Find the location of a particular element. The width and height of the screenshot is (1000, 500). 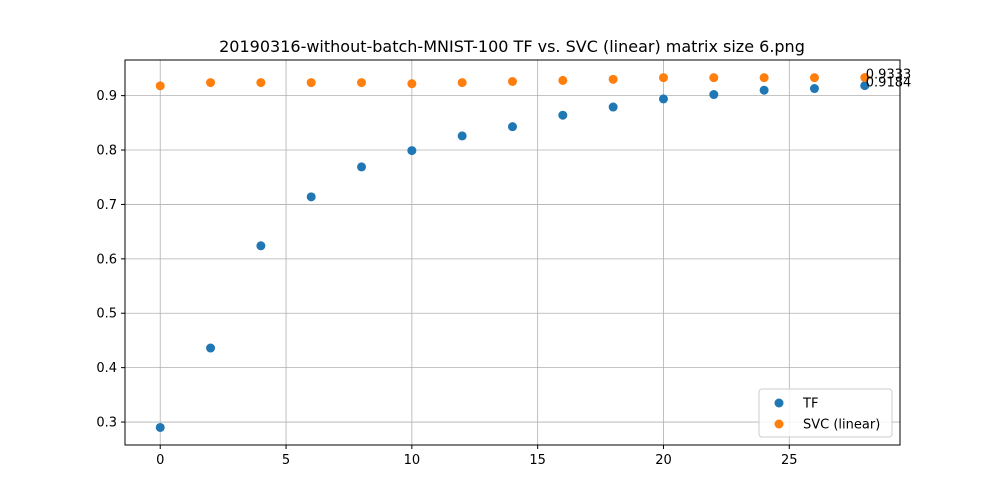

legend: TF SVC (linear) is located at coordinates (825, 413).